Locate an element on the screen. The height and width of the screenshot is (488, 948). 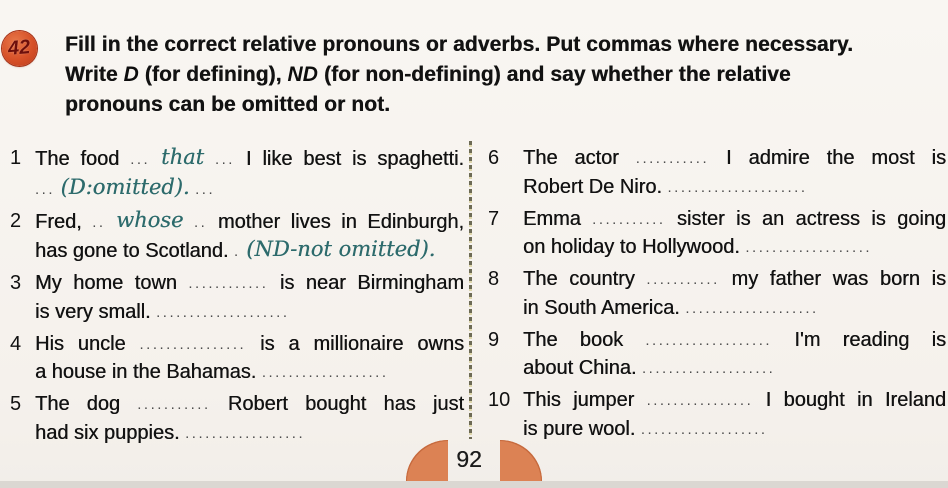
printed-text: The country is located at coordinates (579, 279).